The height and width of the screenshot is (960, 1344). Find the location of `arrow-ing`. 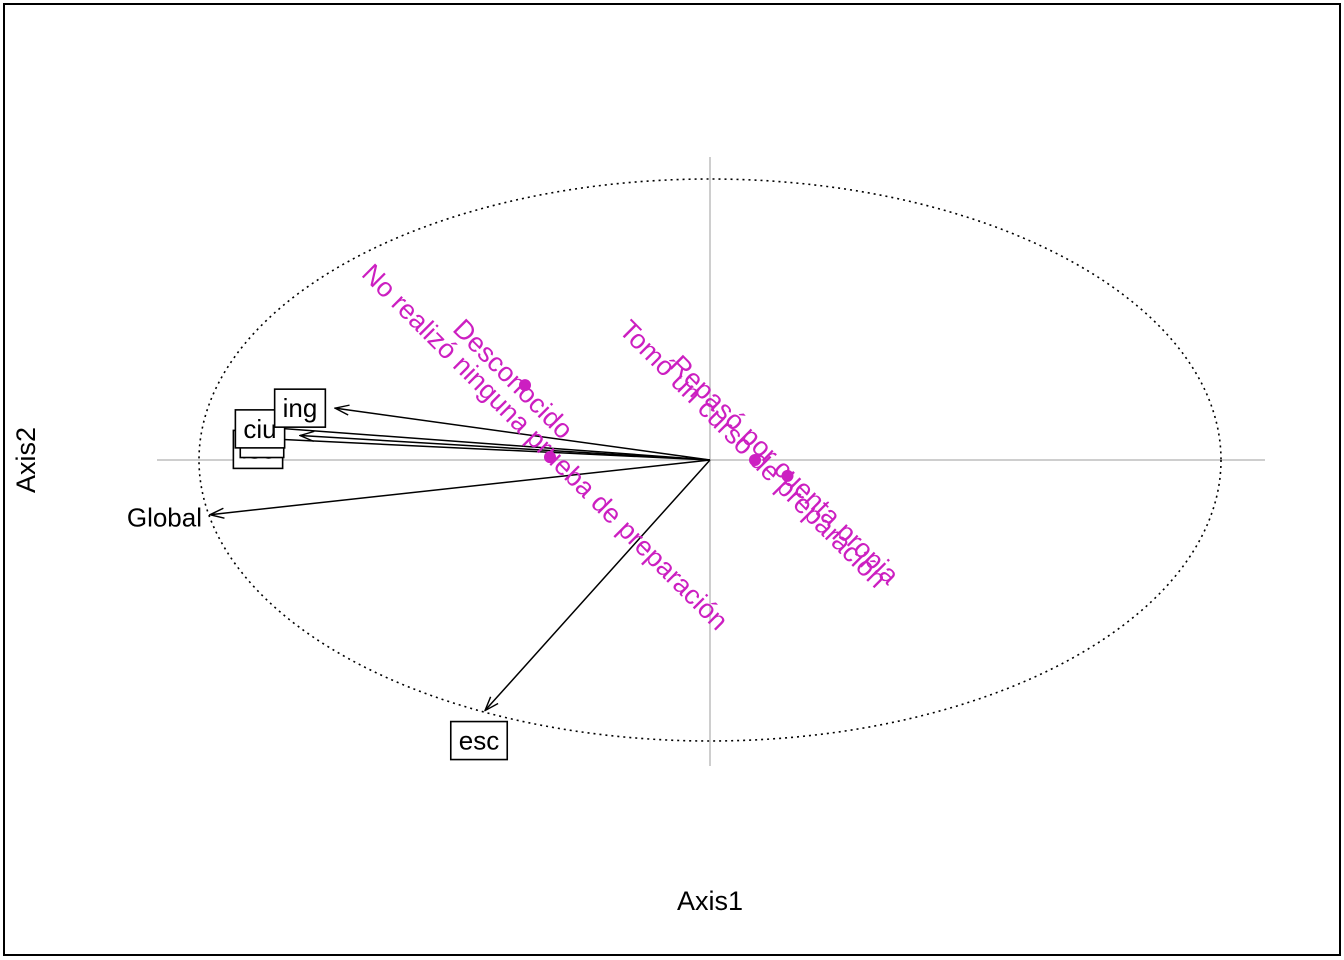

arrow-ing is located at coordinates (523, 434).